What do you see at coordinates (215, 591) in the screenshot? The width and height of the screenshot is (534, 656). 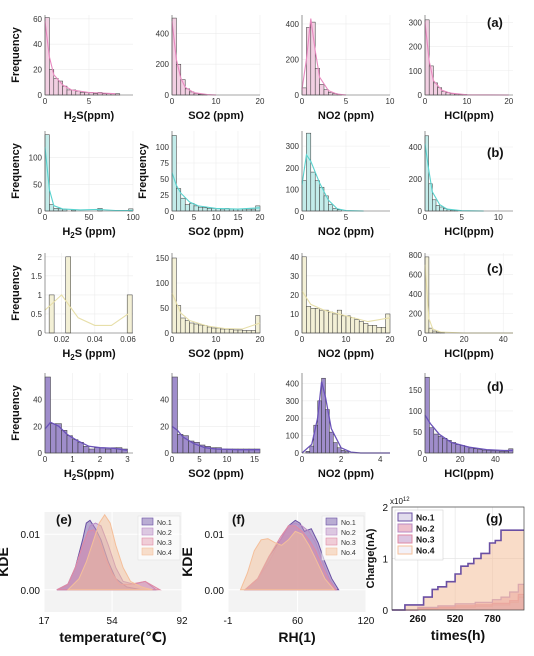 I see `y-tick-label: 0.00` at bounding box center [215, 591].